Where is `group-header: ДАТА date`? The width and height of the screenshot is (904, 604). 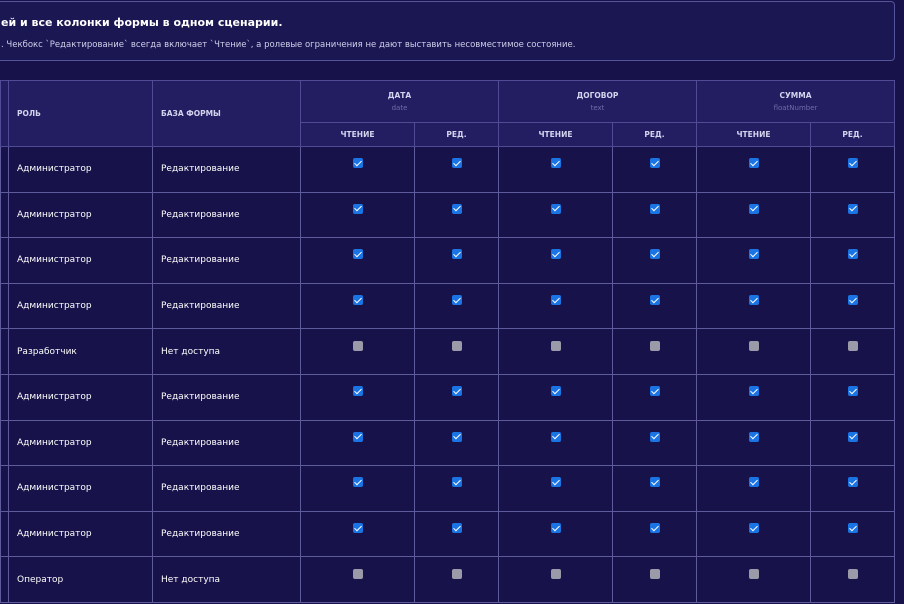
group-header: ДАТА date is located at coordinates (399, 101).